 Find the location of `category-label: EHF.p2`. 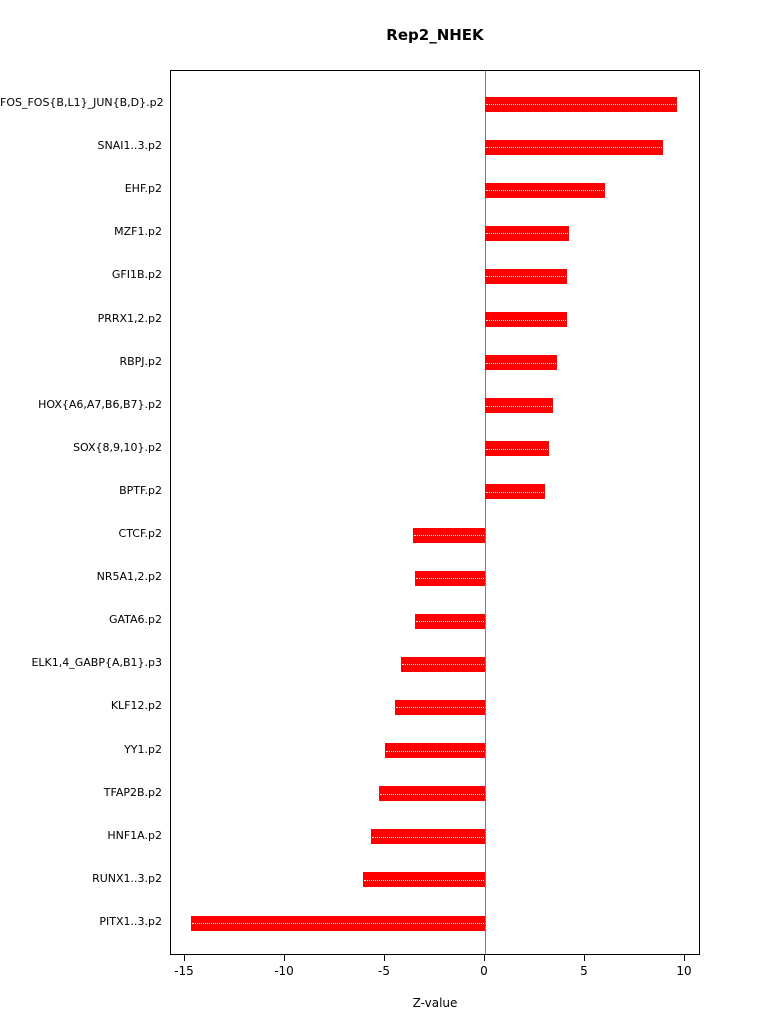

category-label: EHF.p2 is located at coordinates (143, 189).